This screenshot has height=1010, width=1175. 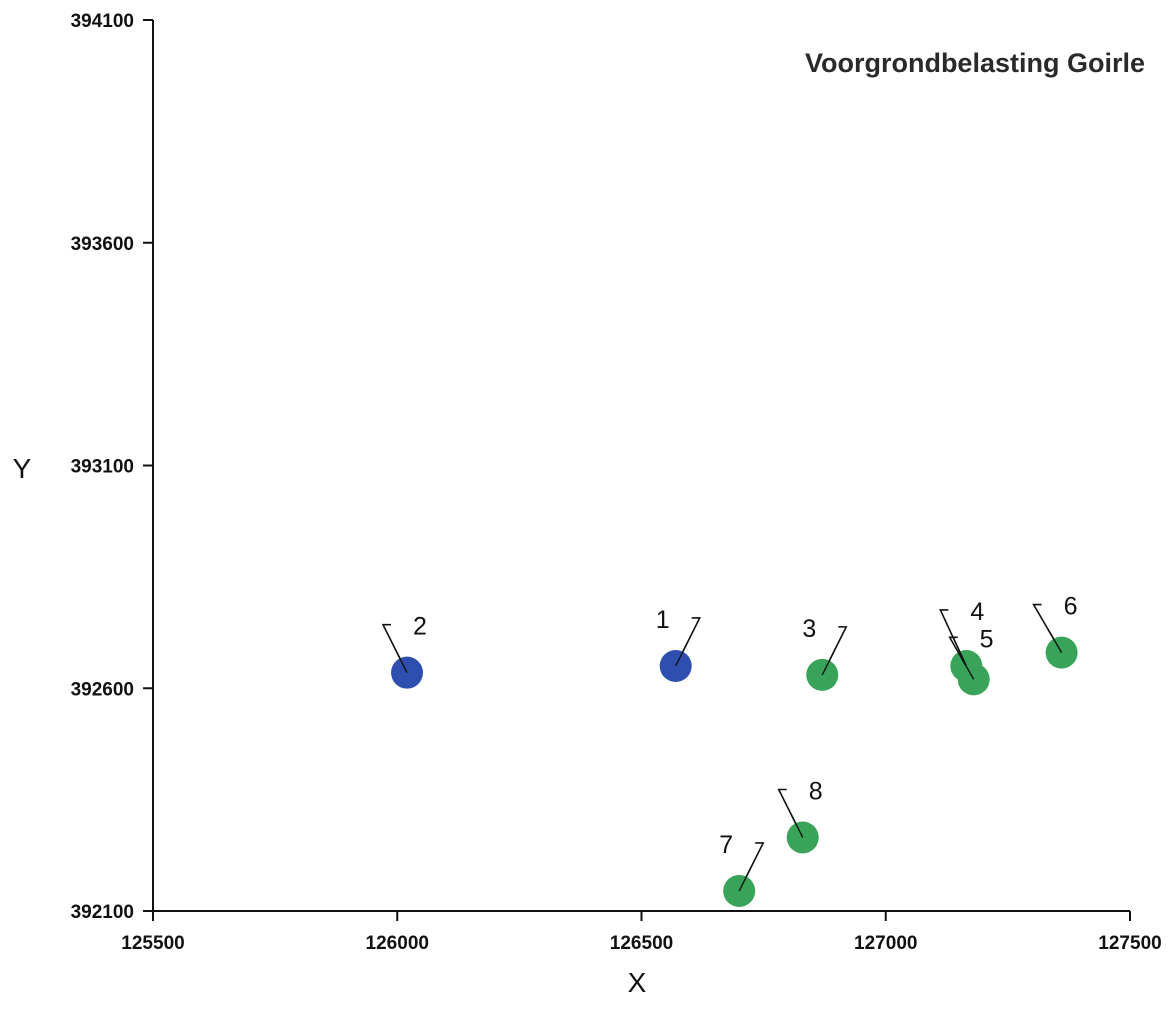 What do you see at coordinates (22, 468) in the screenshot?
I see `y-axis-title: Y` at bounding box center [22, 468].